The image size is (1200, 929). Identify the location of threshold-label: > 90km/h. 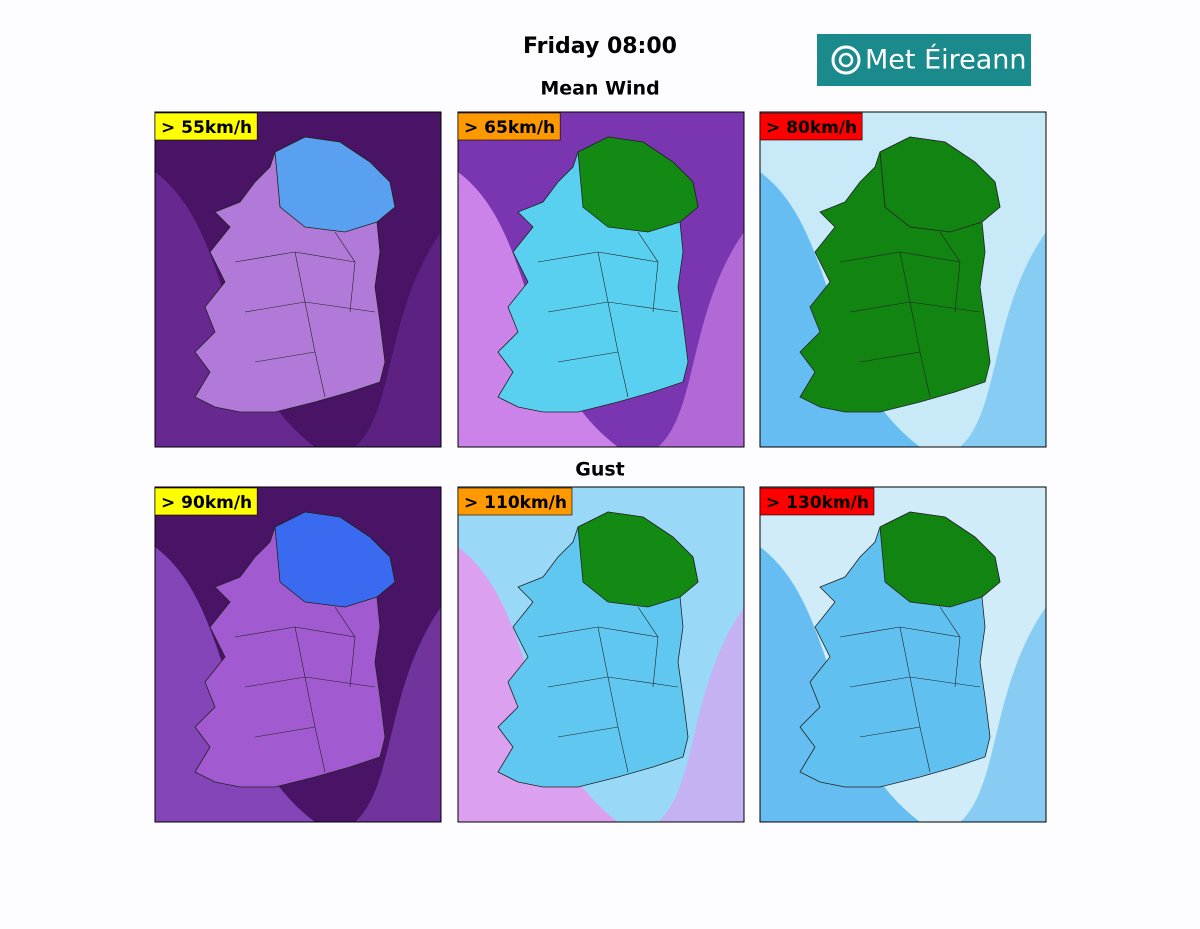
(206, 503).